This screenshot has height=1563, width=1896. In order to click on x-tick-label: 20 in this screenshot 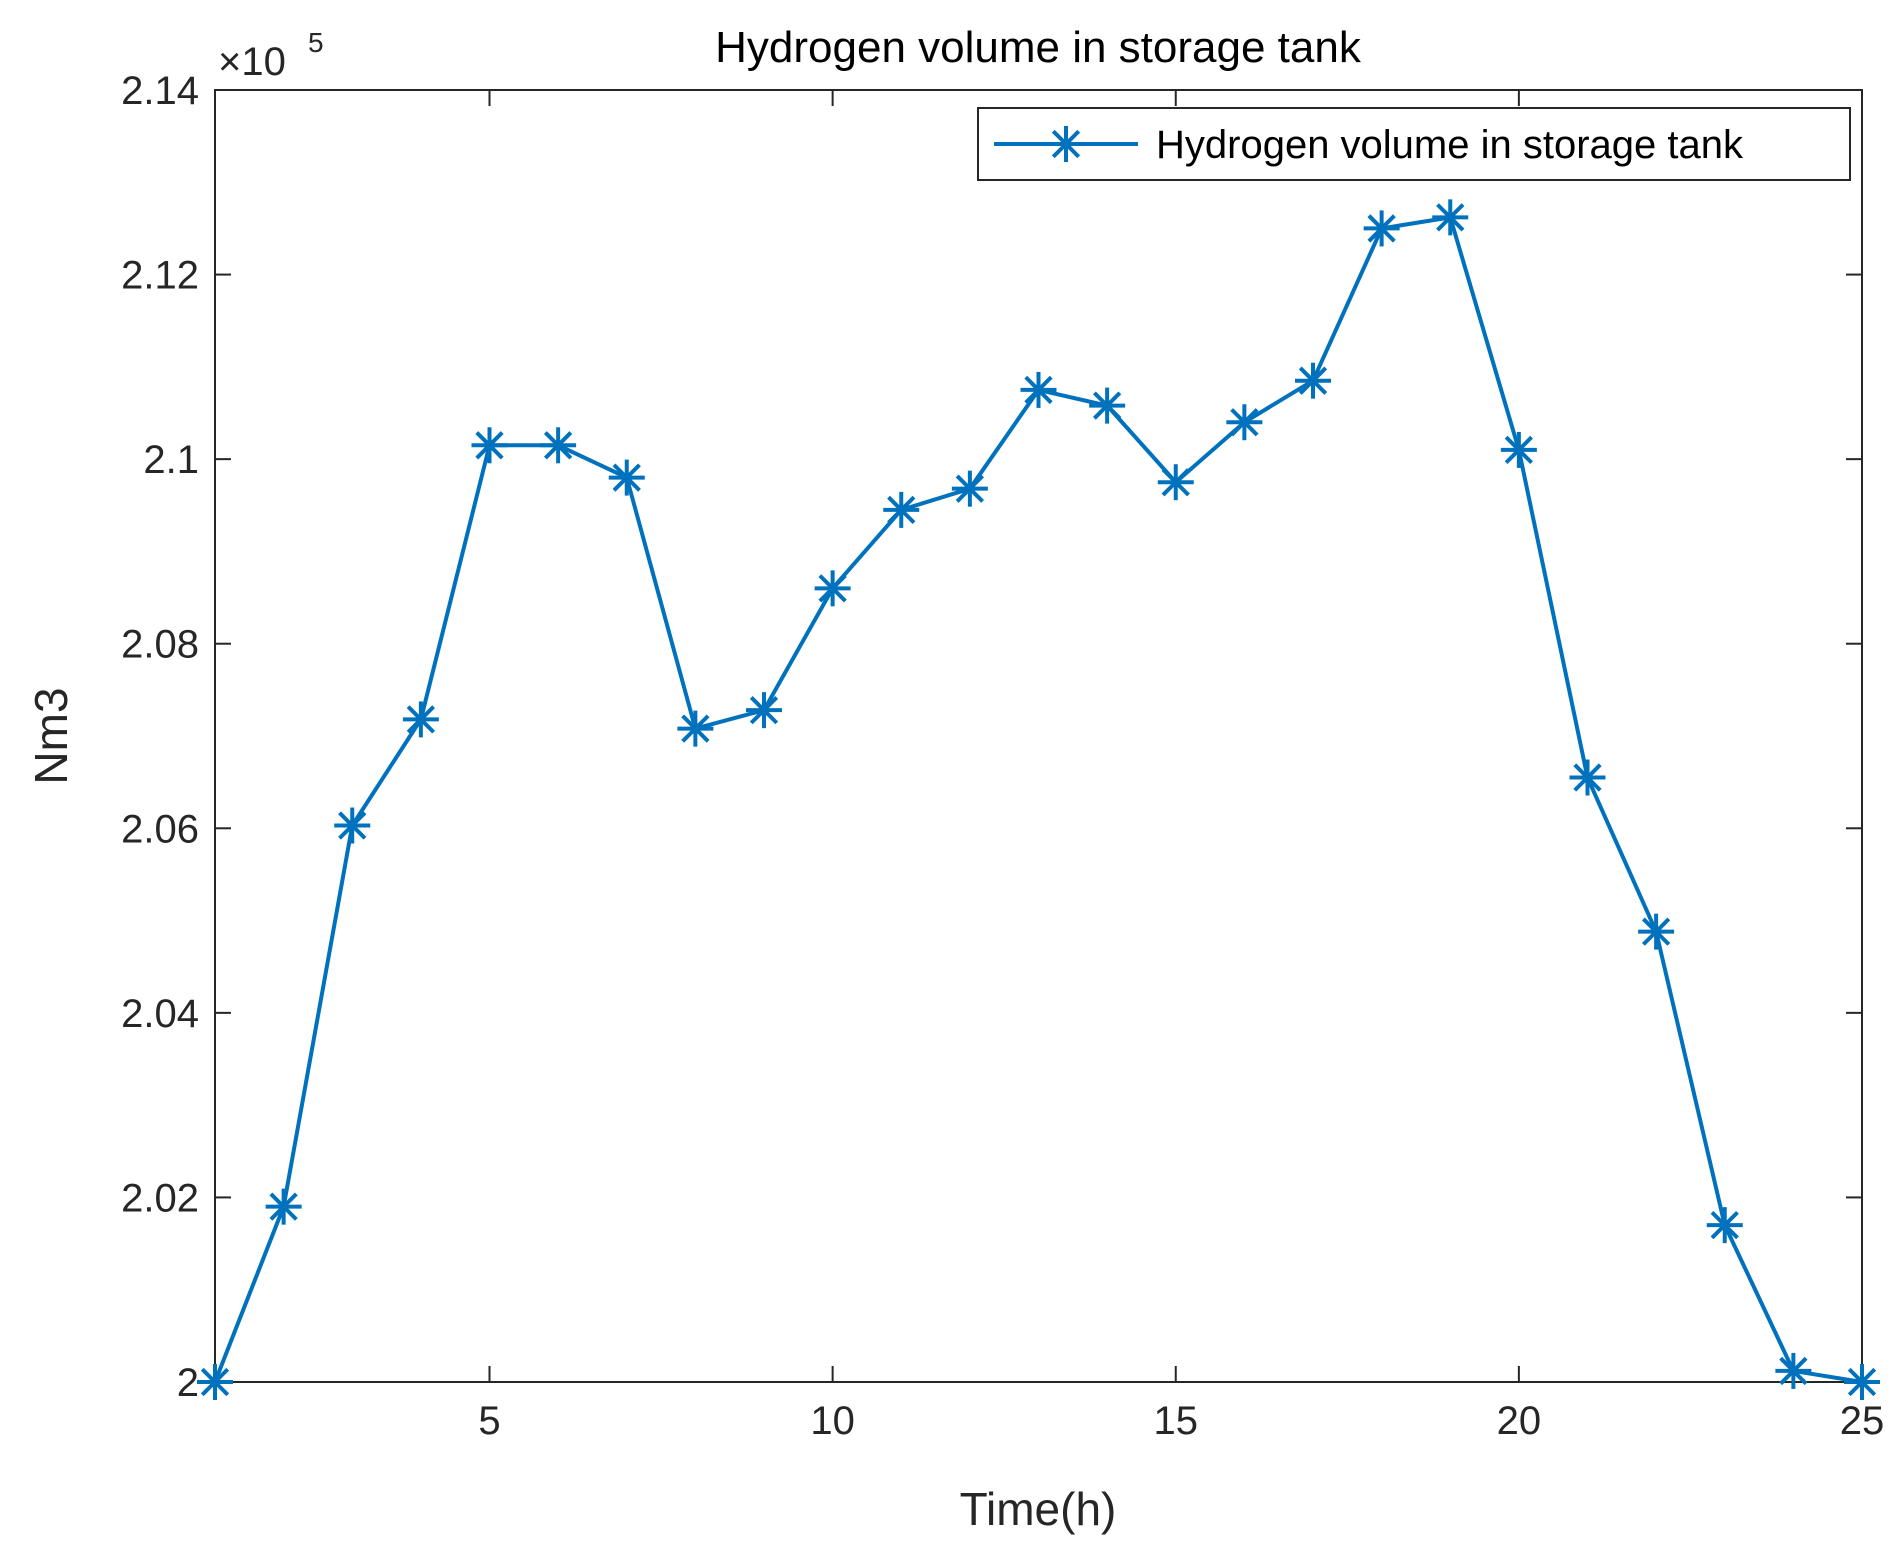, I will do `click(1519, 1421)`.